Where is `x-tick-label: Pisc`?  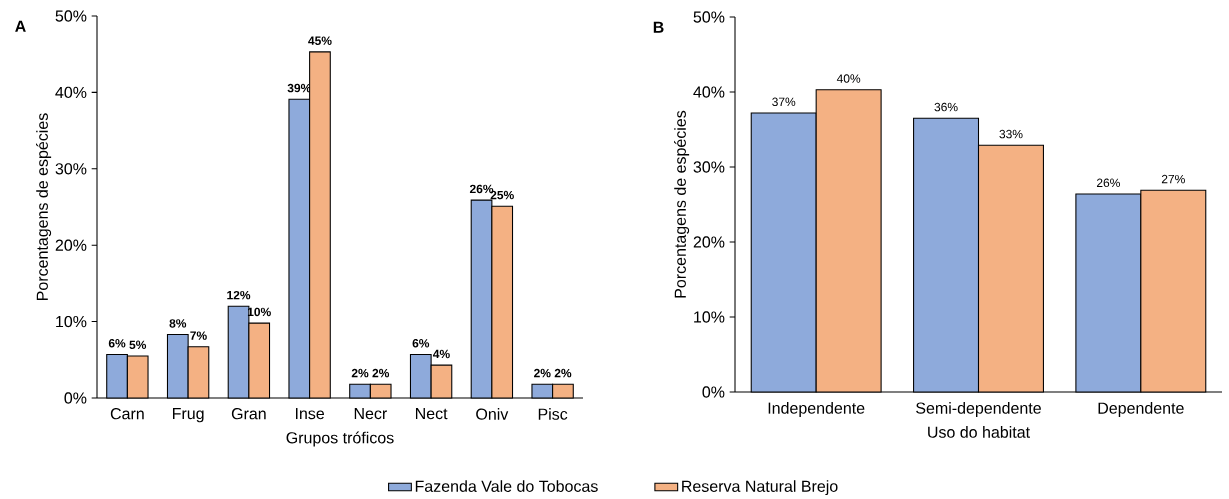
x-tick-label: Pisc is located at coordinates (553, 413).